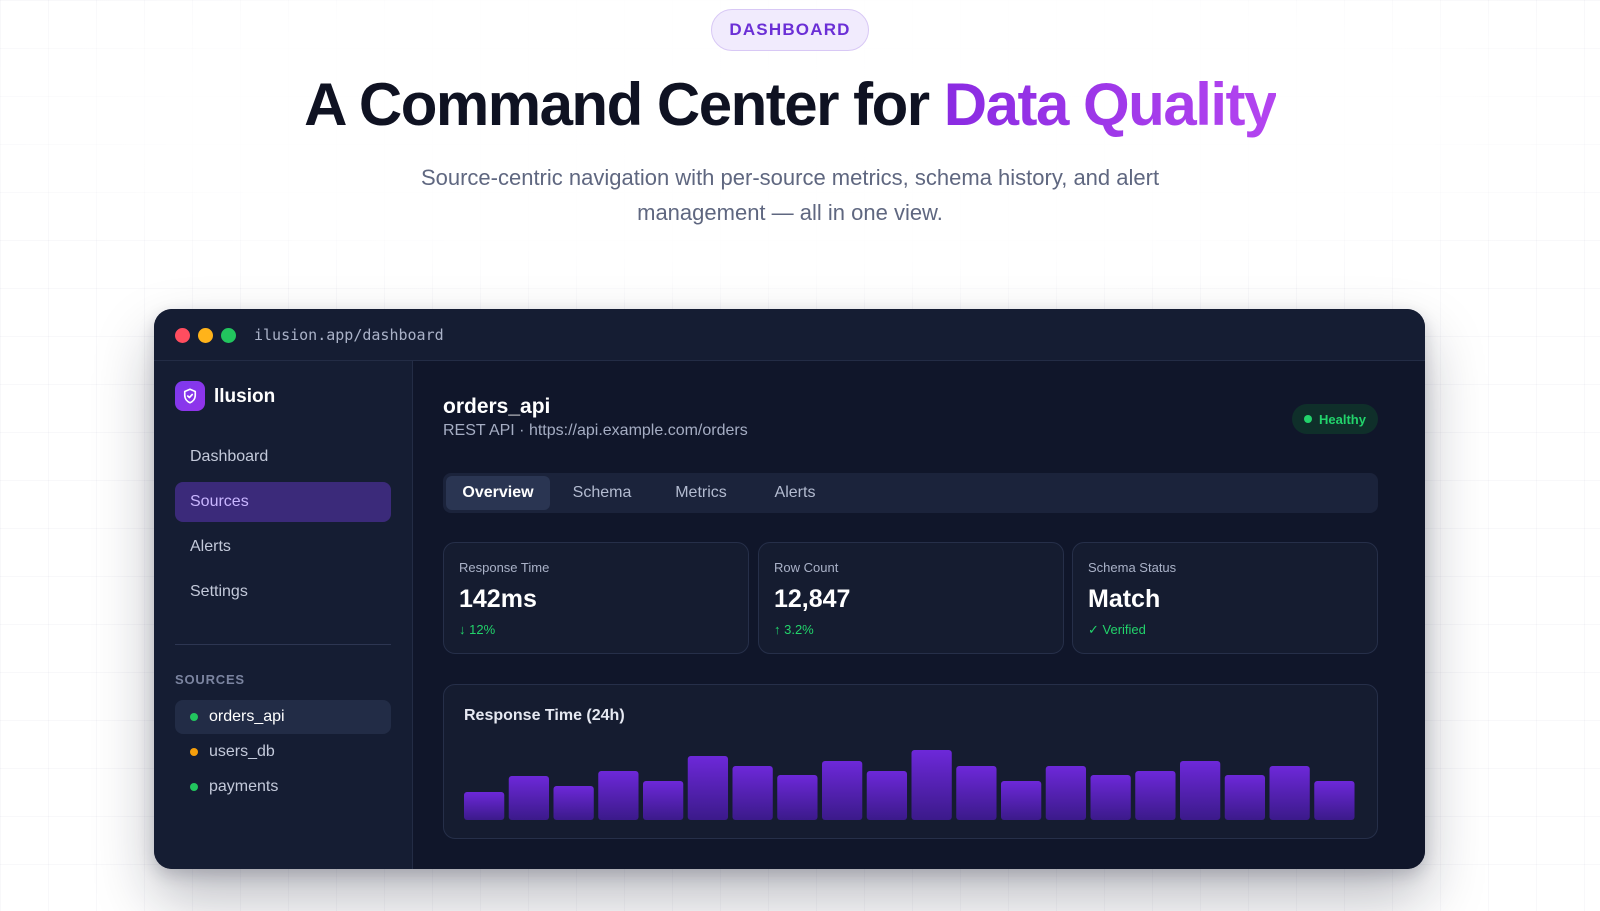  Describe the element at coordinates (602, 492) in the screenshot. I see `tab-schema: Schema` at that location.